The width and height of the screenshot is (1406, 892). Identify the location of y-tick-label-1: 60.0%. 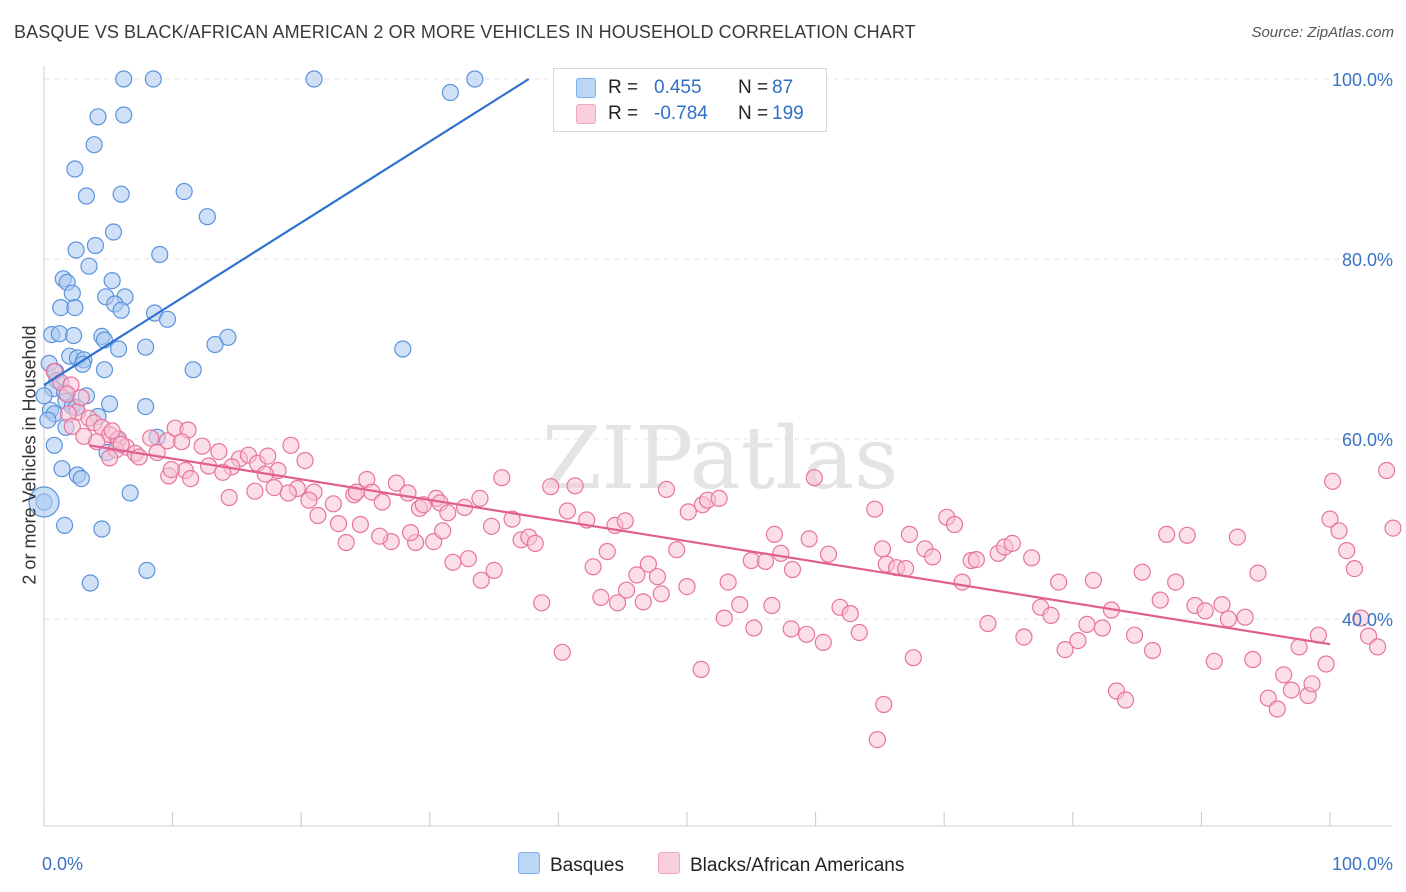
(1367, 440).